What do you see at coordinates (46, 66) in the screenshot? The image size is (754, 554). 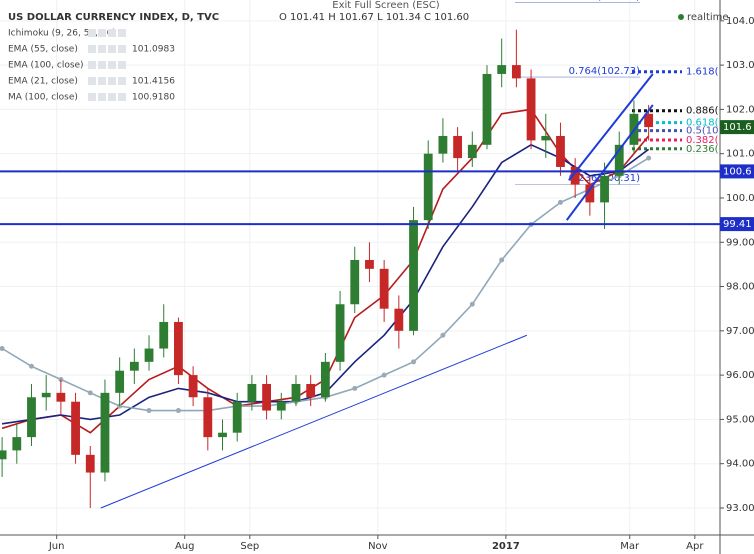 I see `indicator-name: EMA (100, close)` at bounding box center [46, 66].